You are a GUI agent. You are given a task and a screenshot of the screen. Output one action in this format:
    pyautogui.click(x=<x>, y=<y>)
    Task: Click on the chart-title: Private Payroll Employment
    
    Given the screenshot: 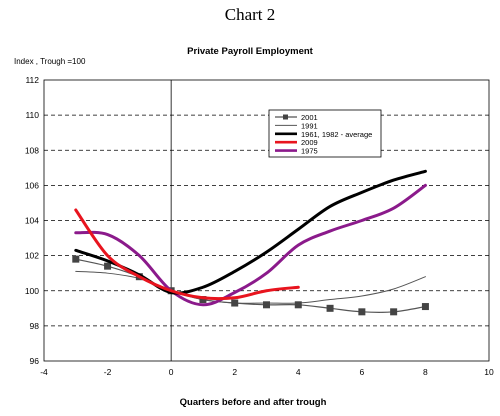 What is the action you would take?
    pyautogui.click(x=250, y=51)
    